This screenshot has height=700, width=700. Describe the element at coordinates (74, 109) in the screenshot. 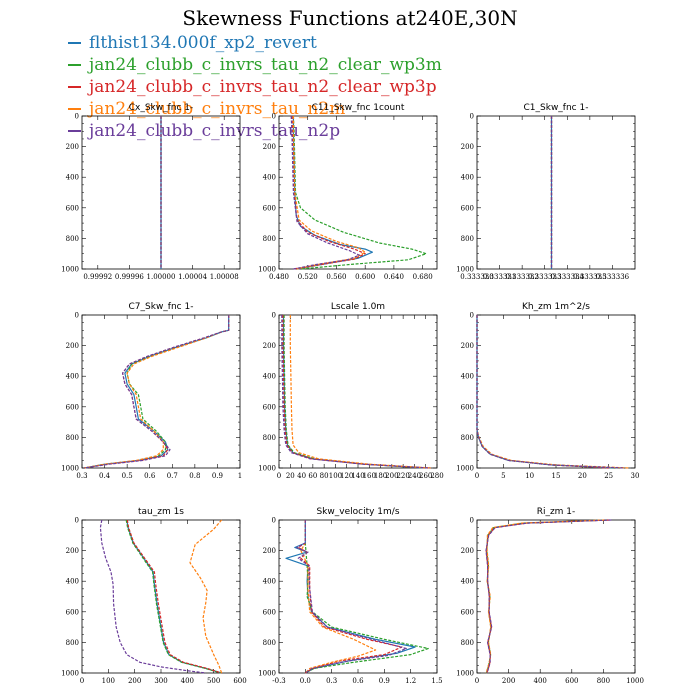

I see `legend-swatch` at that location.